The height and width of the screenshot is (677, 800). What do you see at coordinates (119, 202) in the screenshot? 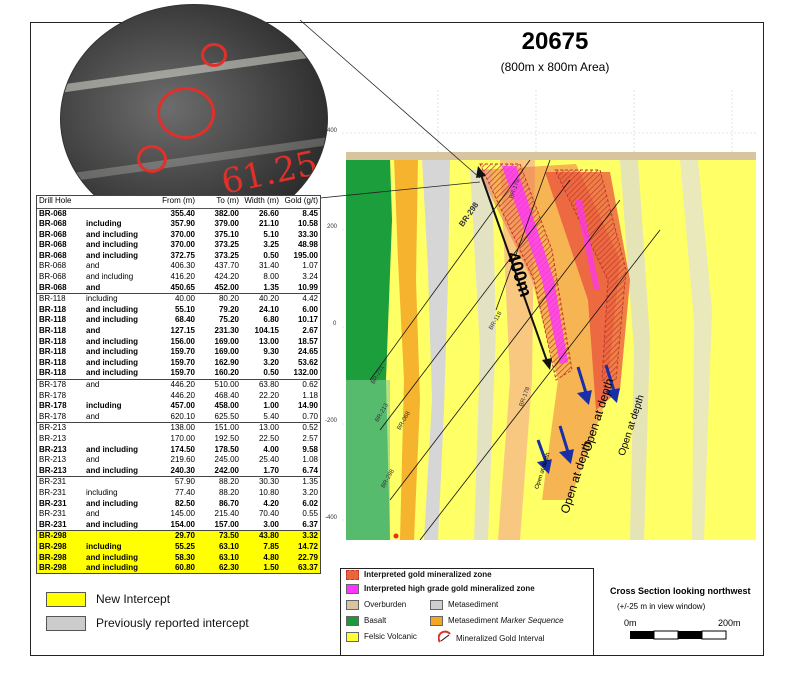
I see `column-header` at bounding box center [119, 202].